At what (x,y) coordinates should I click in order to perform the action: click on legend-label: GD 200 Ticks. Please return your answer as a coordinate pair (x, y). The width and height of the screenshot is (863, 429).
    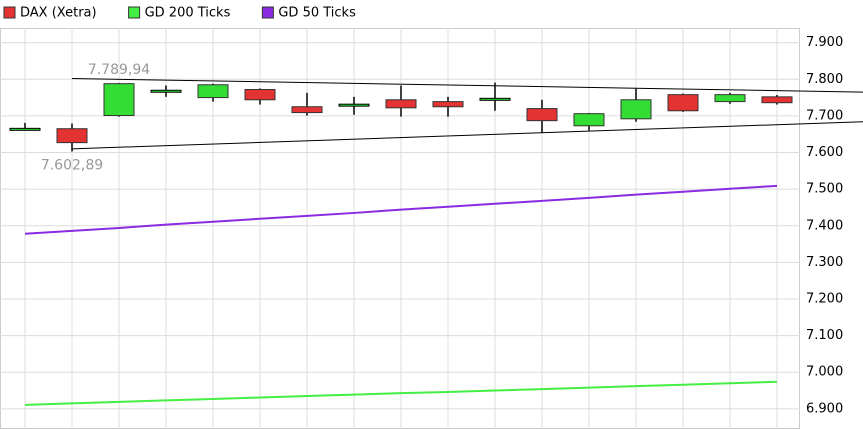
    Looking at the image, I should click on (188, 13).